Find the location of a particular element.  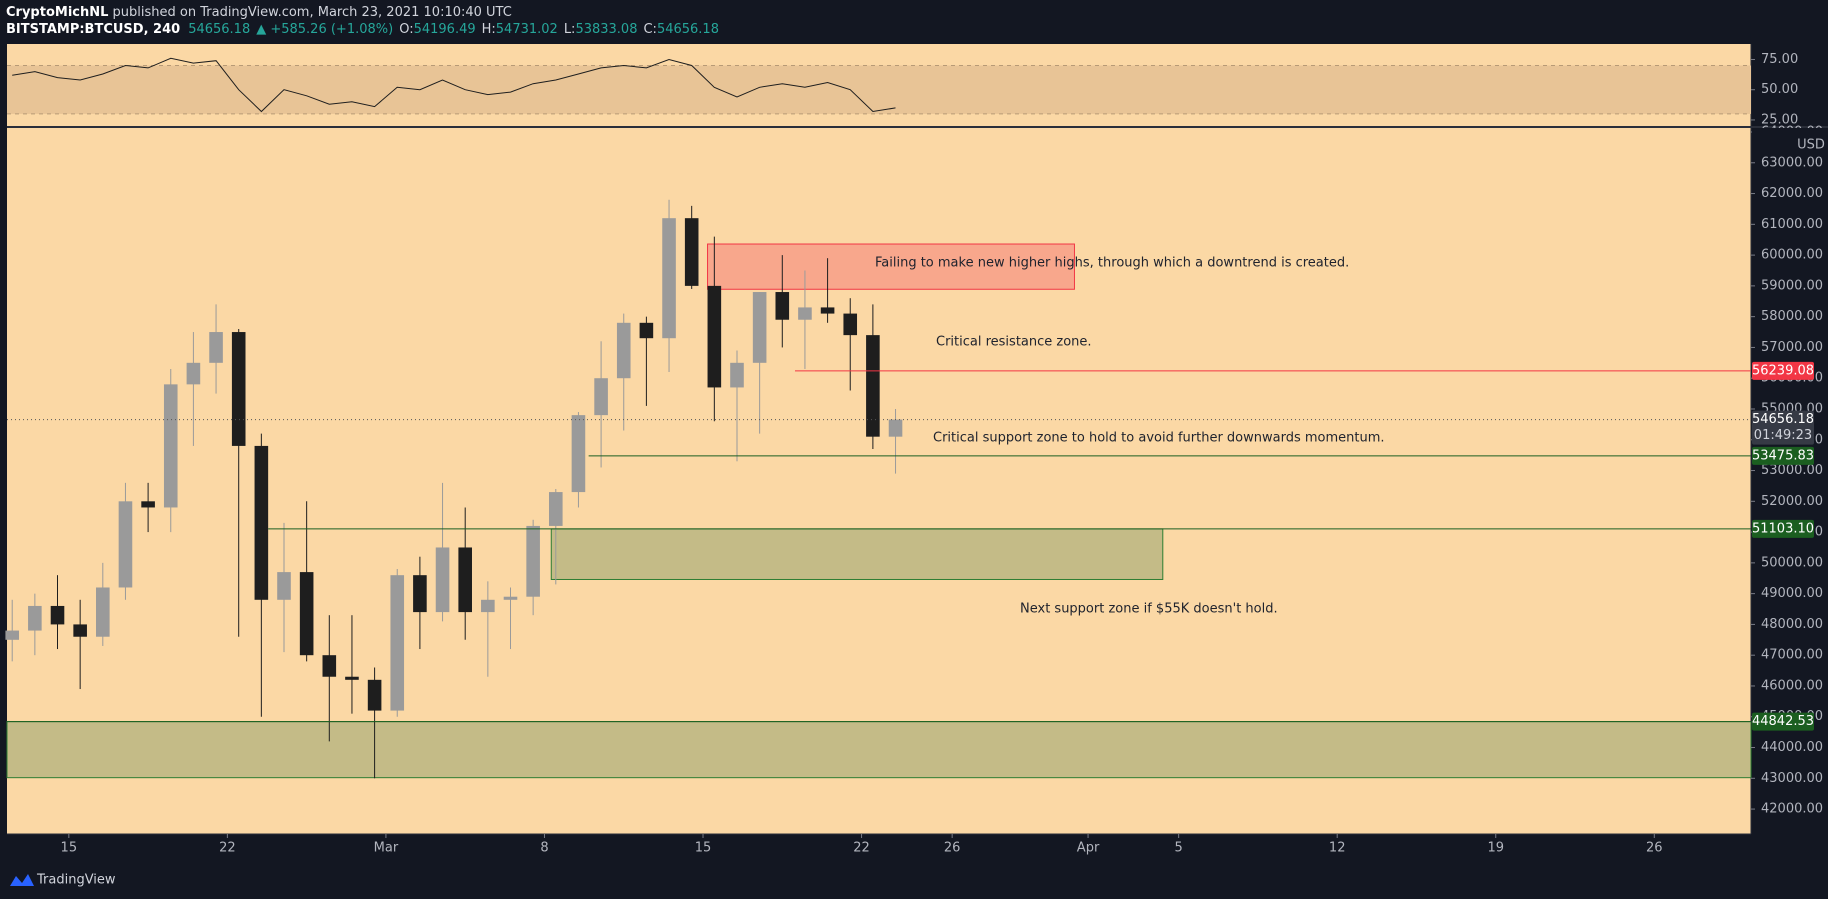

last: 54656.18 is located at coordinates (219, 29).